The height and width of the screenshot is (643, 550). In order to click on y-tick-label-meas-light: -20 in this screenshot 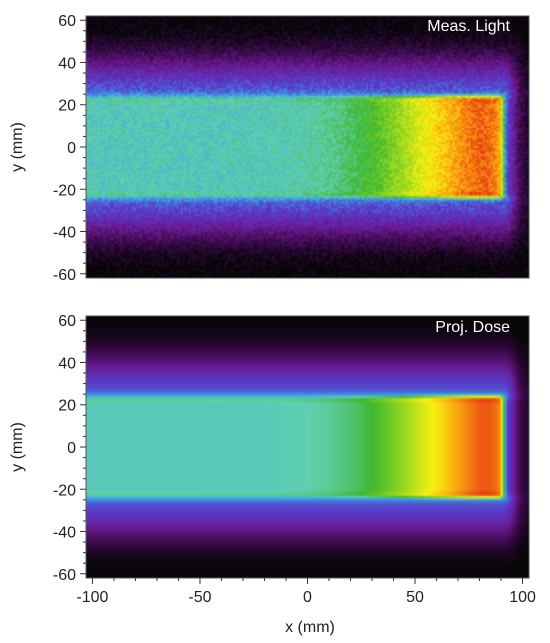, I will do `click(64, 190)`.